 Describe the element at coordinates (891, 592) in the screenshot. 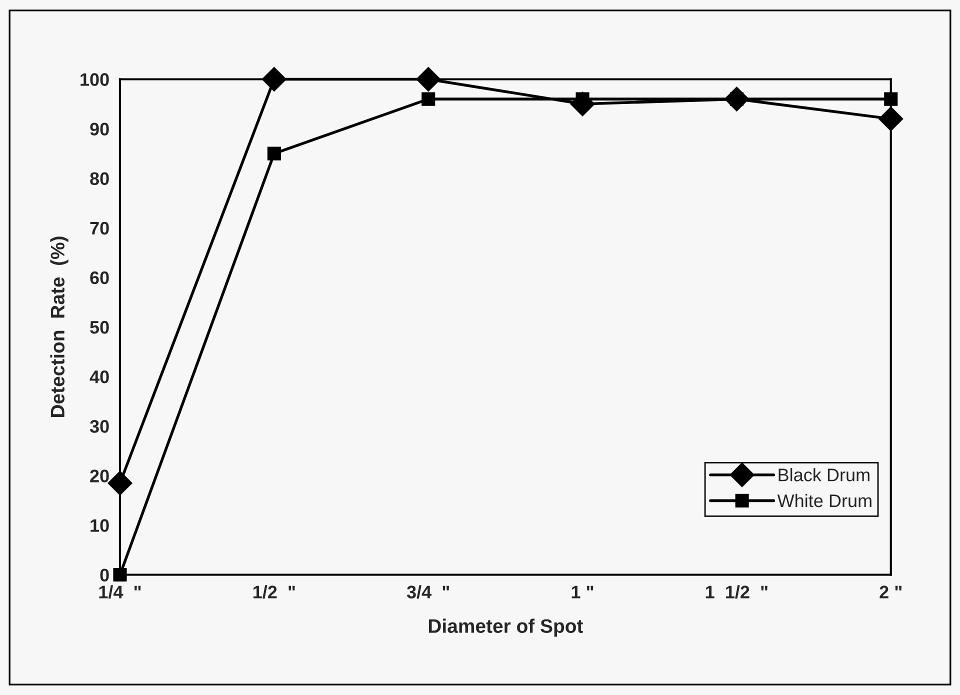

I see `x-tick-label: 2 "` at that location.